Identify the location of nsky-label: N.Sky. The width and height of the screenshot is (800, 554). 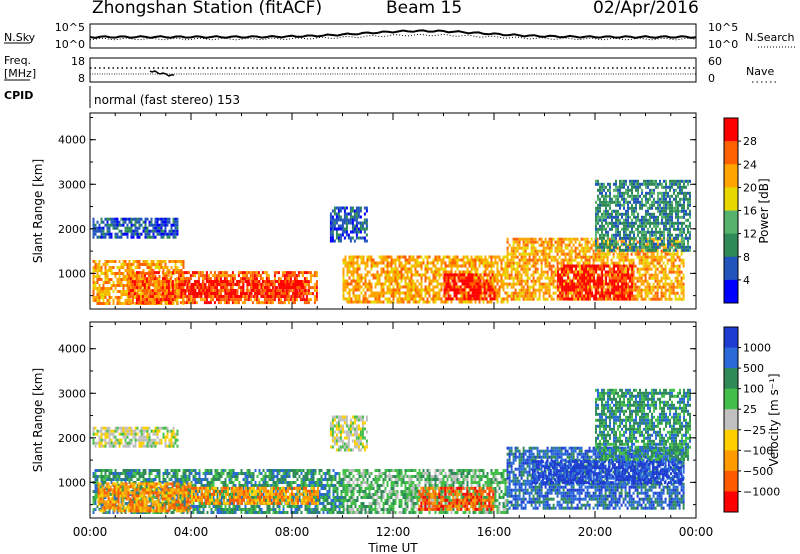
(20, 37).